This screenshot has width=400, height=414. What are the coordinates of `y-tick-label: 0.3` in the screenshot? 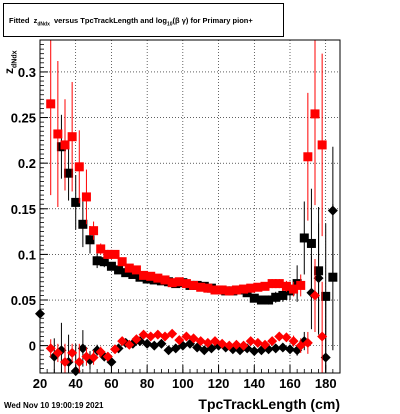 It's located at (27, 72).